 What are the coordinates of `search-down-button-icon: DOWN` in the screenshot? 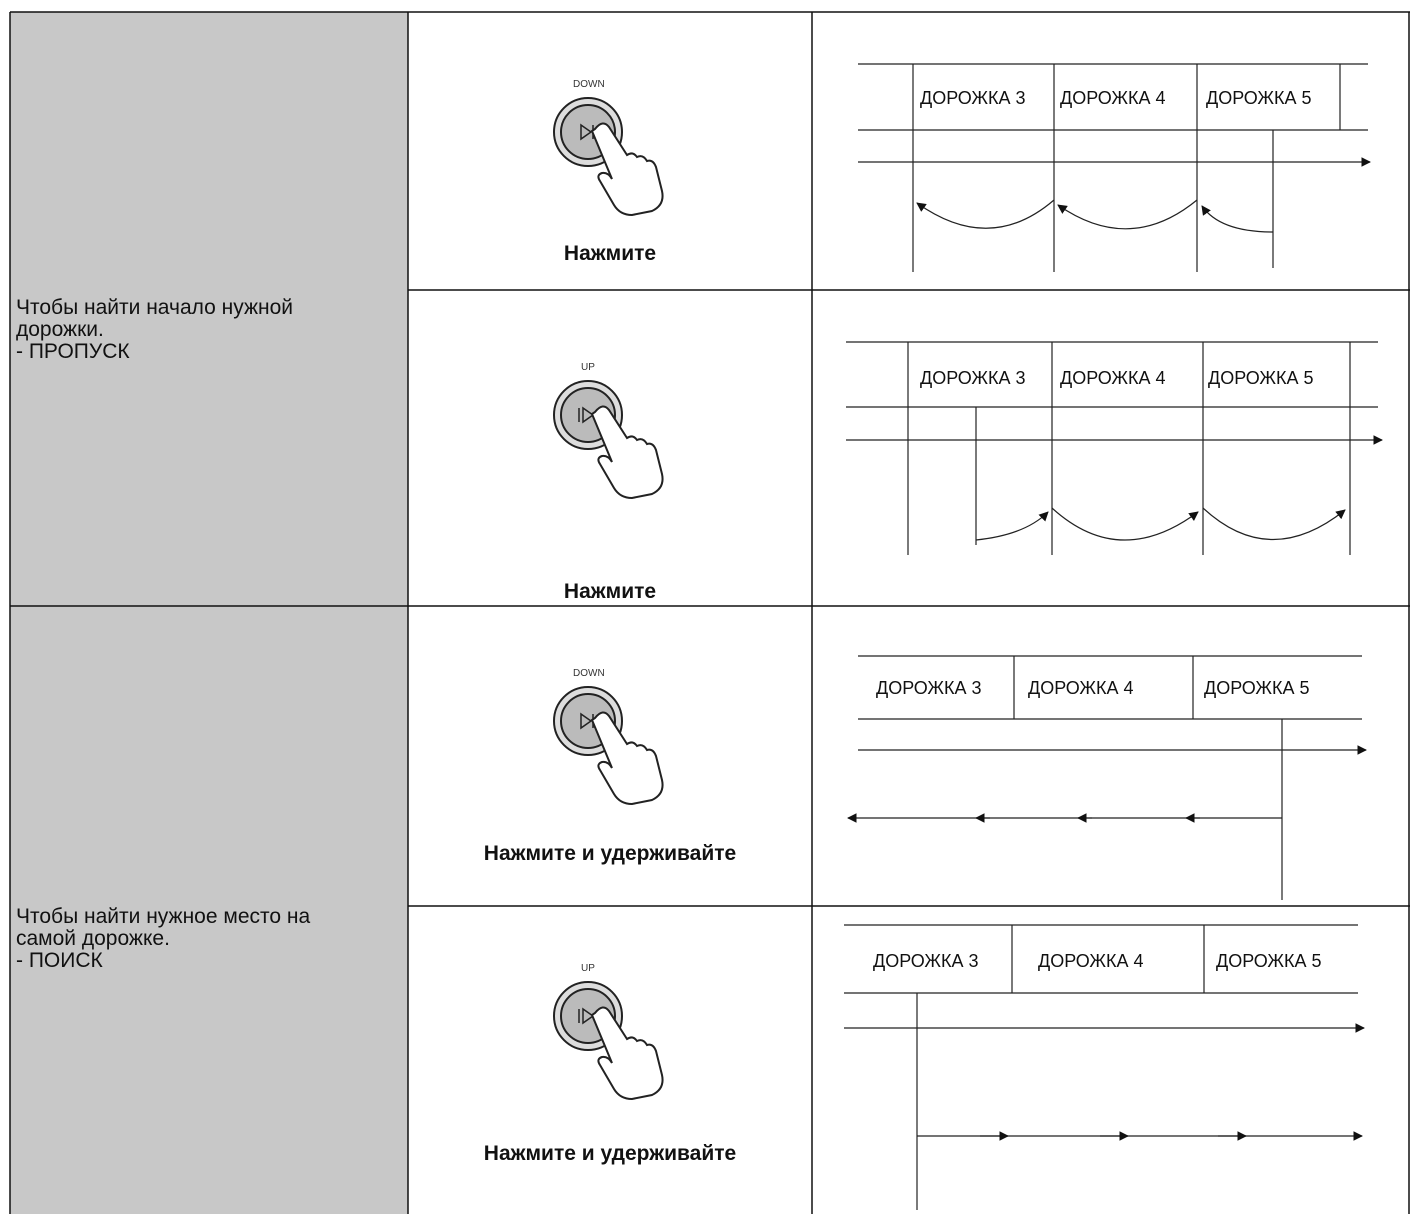 It's located at (608, 737).